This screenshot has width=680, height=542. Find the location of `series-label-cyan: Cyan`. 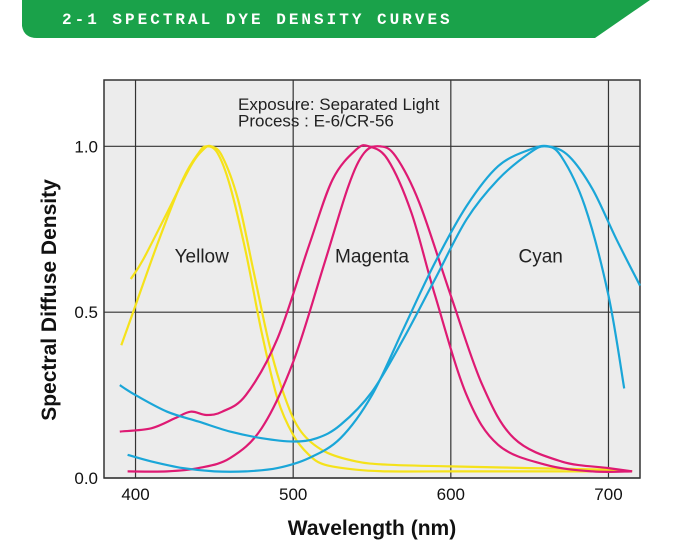

series-label-cyan: Cyan is located at coordinates (541, 256).